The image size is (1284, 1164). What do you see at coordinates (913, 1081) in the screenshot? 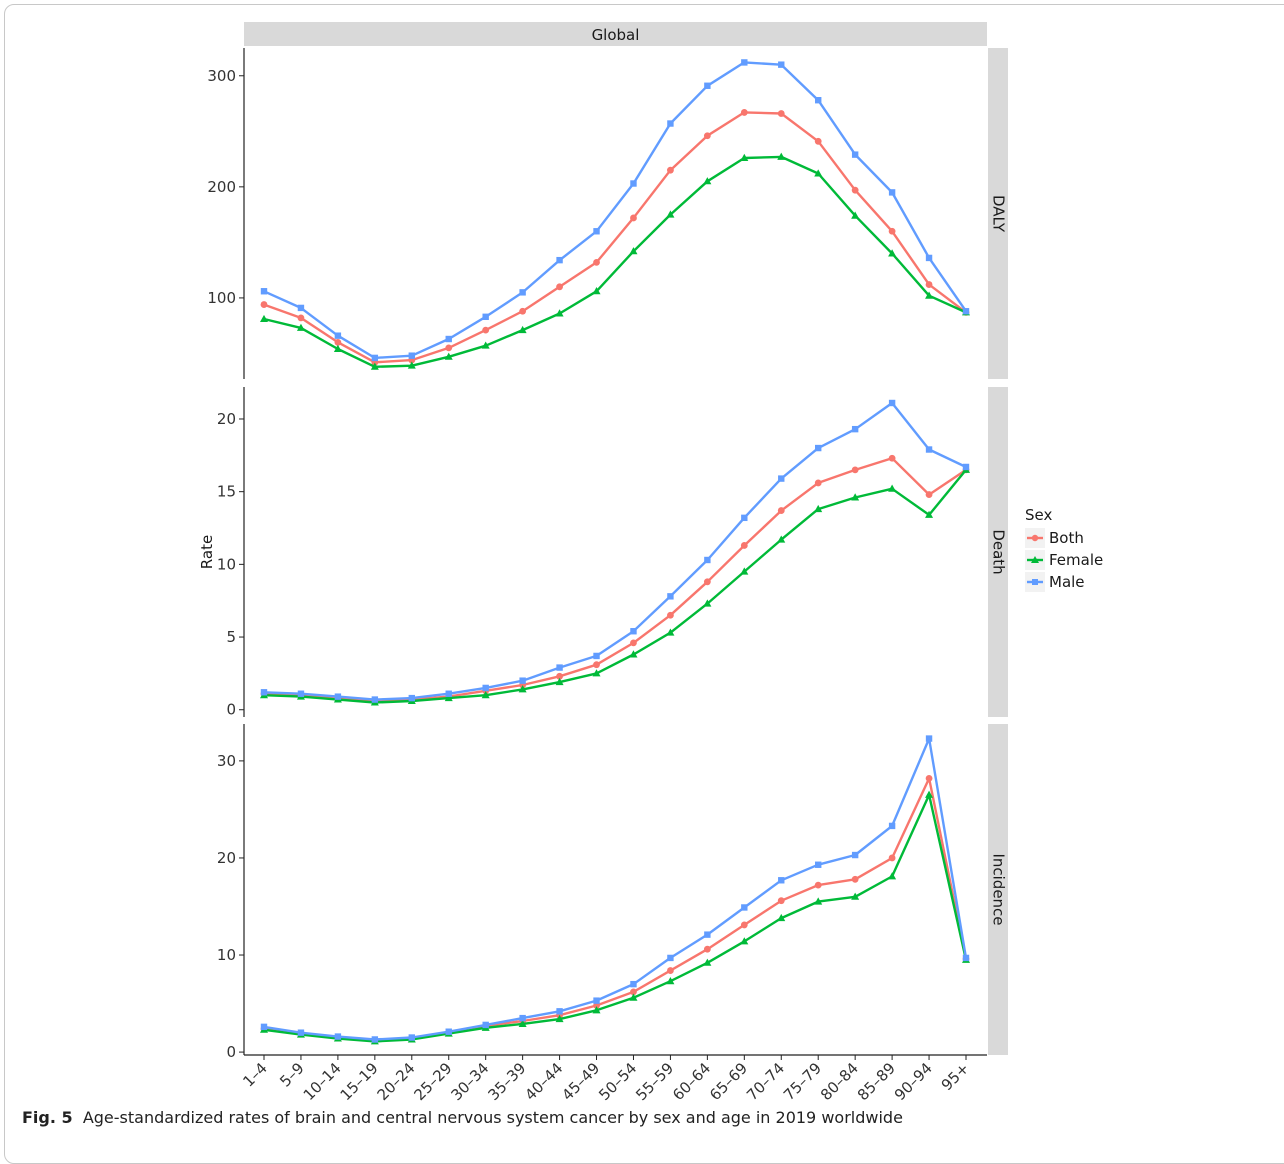
I see `x-tick-label: 90–94` at bounding box center [913, 1081].